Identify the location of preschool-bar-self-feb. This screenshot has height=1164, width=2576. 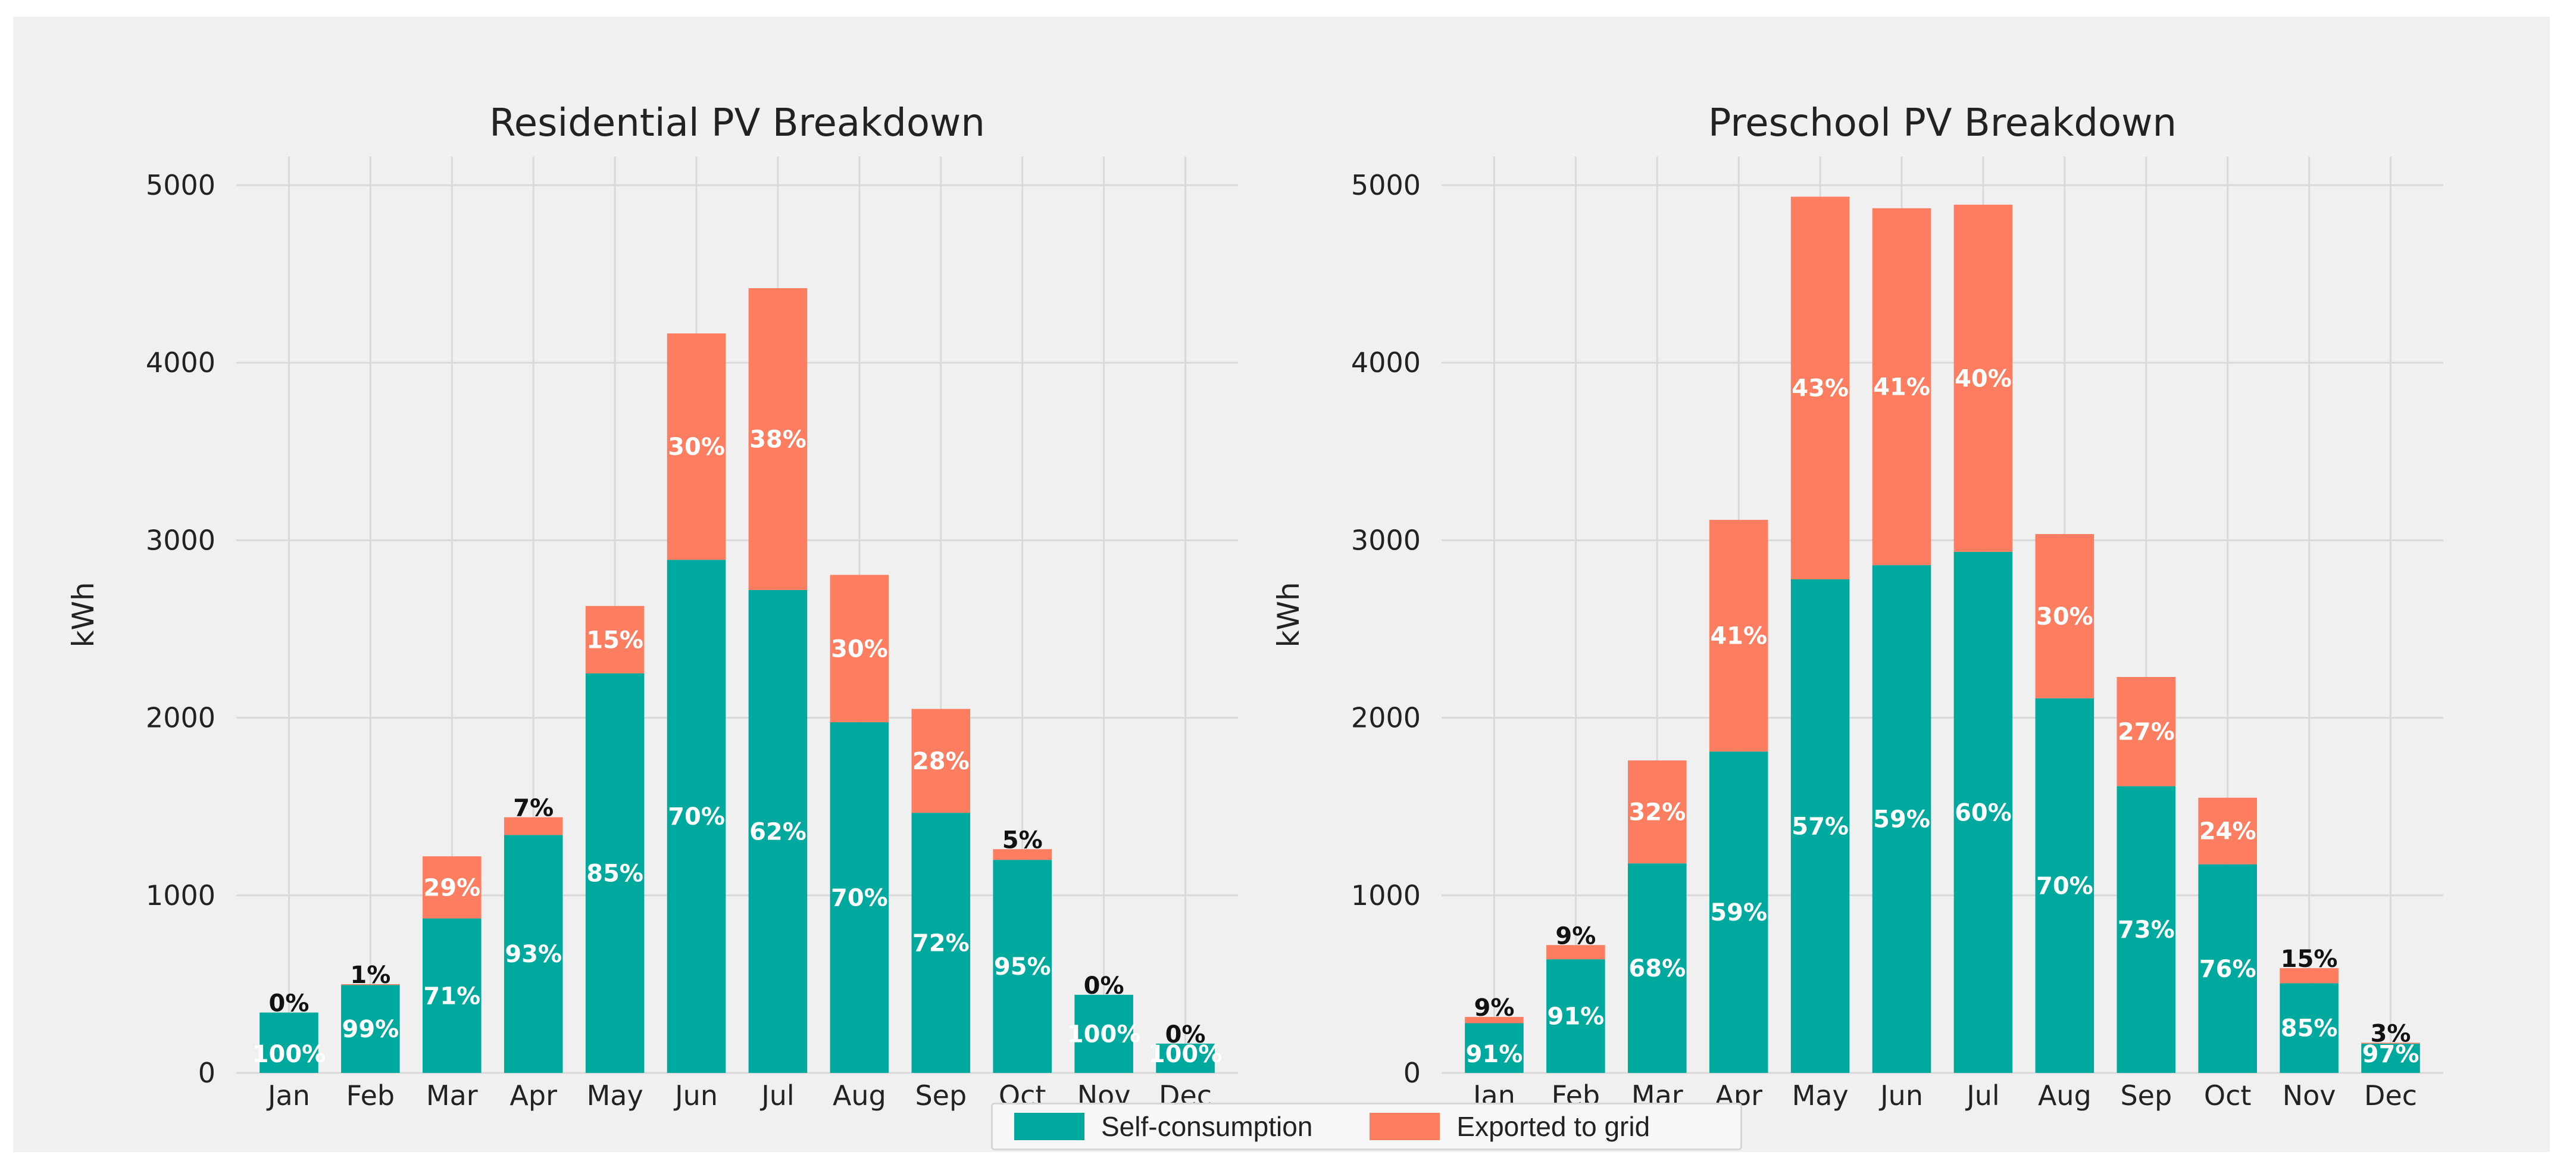
(1575, 1016).